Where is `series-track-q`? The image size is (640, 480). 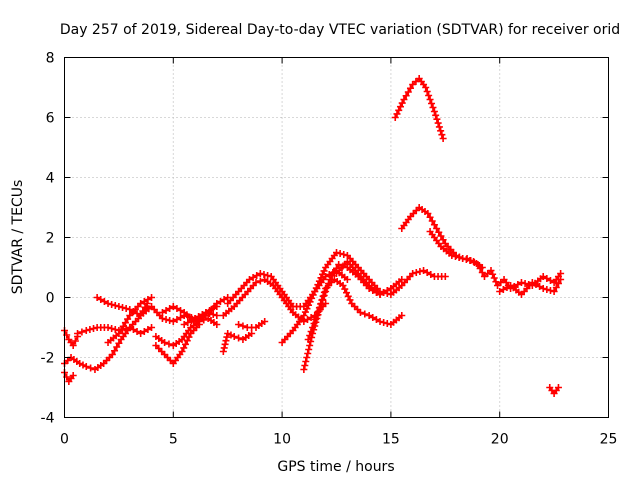
series-track-q is located at coordinates (355, 309).